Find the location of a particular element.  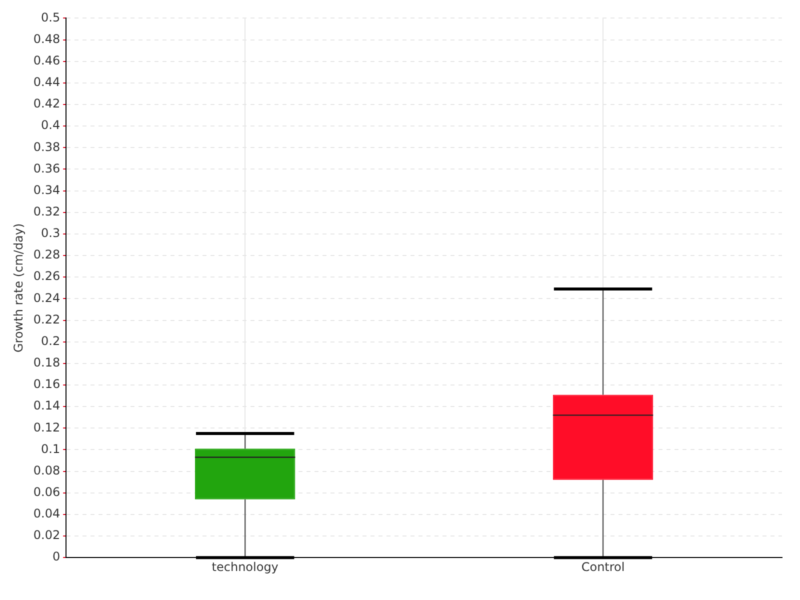

y-tick-label: 0.14 is located at coordinates (46, 405).